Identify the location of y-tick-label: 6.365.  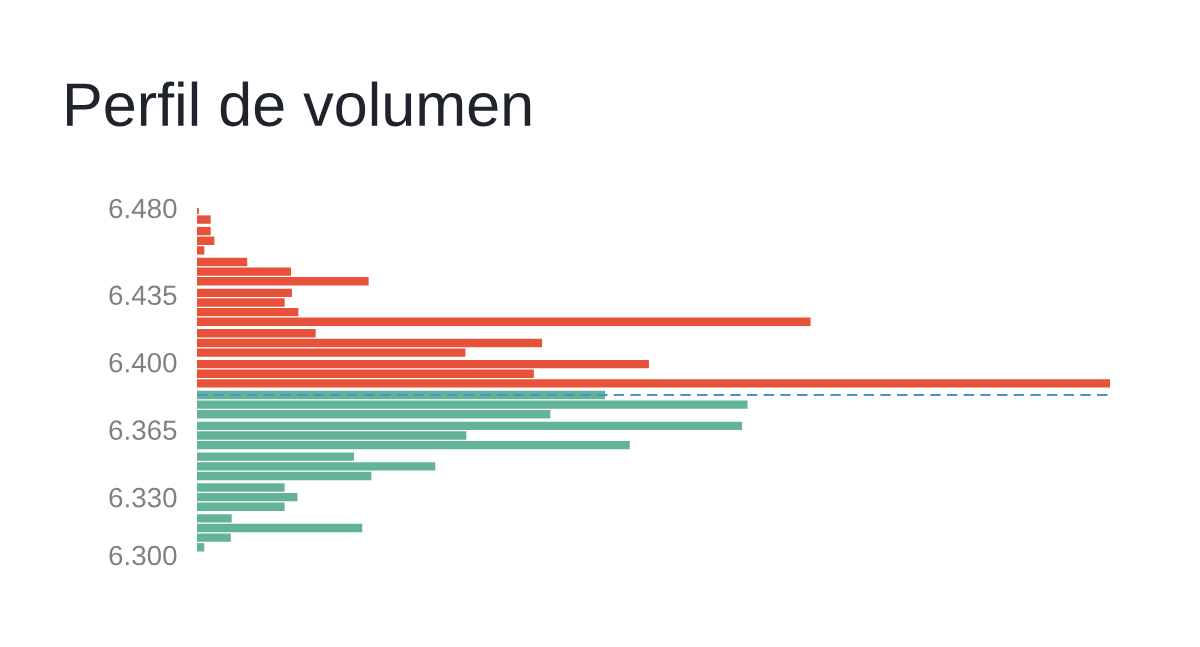
(143, 430).